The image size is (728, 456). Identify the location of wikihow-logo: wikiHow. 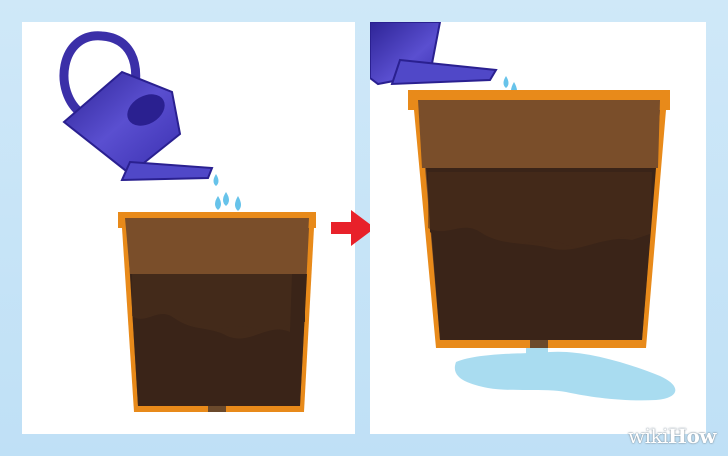
(672, 436).